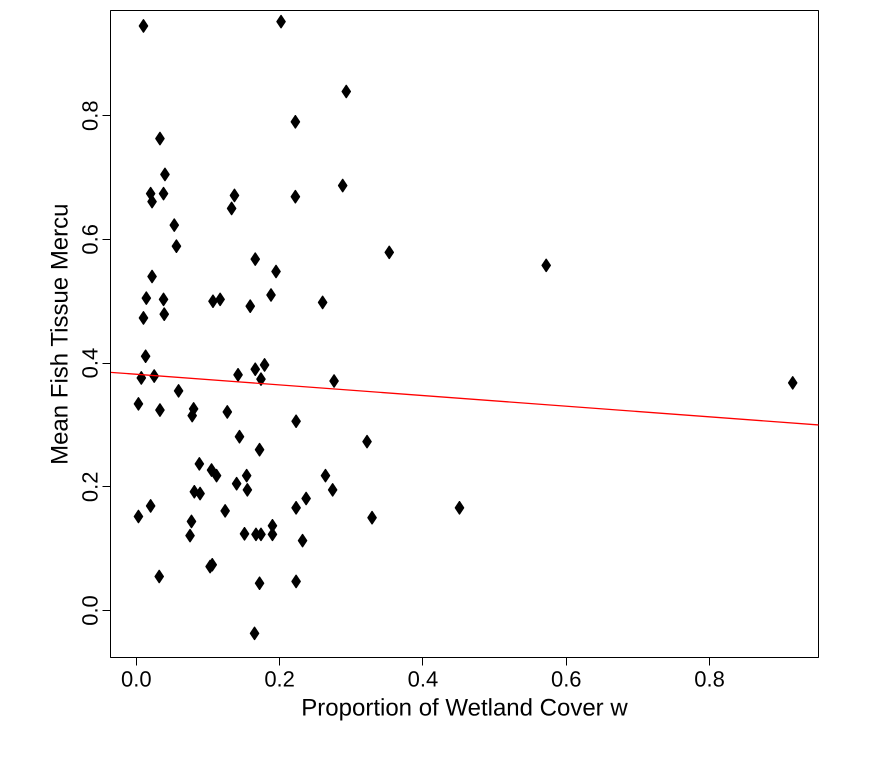  Describe the element at coordinates (464, 708) in the screenshot. I see `x-axis-title: Proportion of Wetland Cover w` at that location.